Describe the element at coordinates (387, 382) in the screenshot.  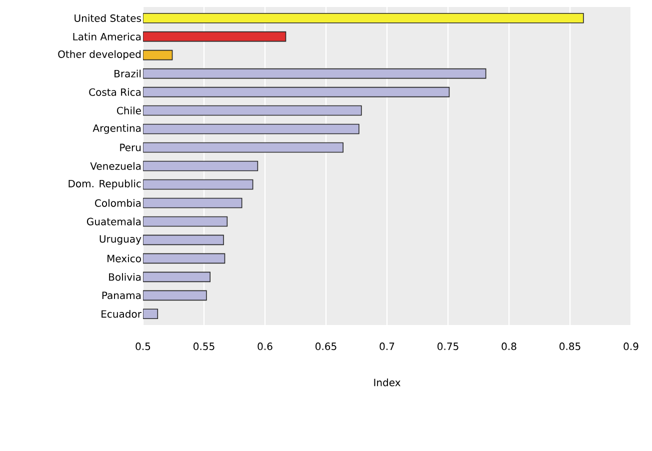
I see `x-axis-title: Index` at that location.